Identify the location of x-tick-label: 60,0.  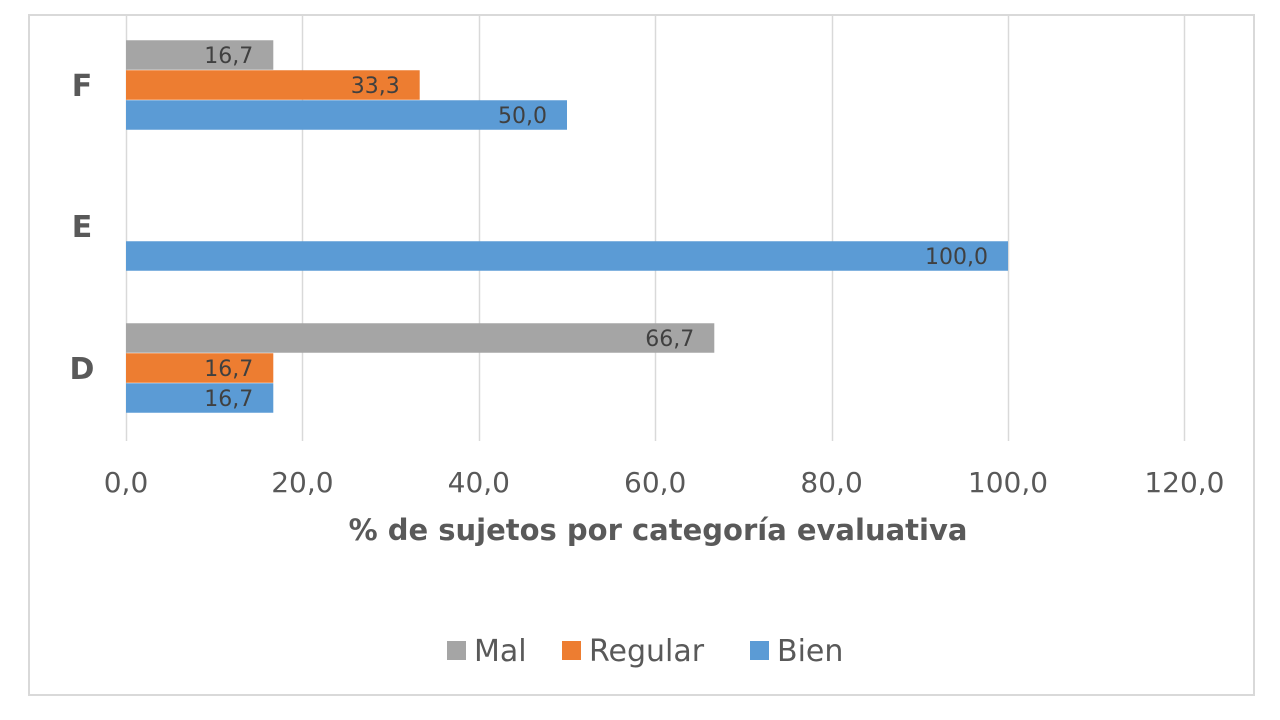
(655, 482).